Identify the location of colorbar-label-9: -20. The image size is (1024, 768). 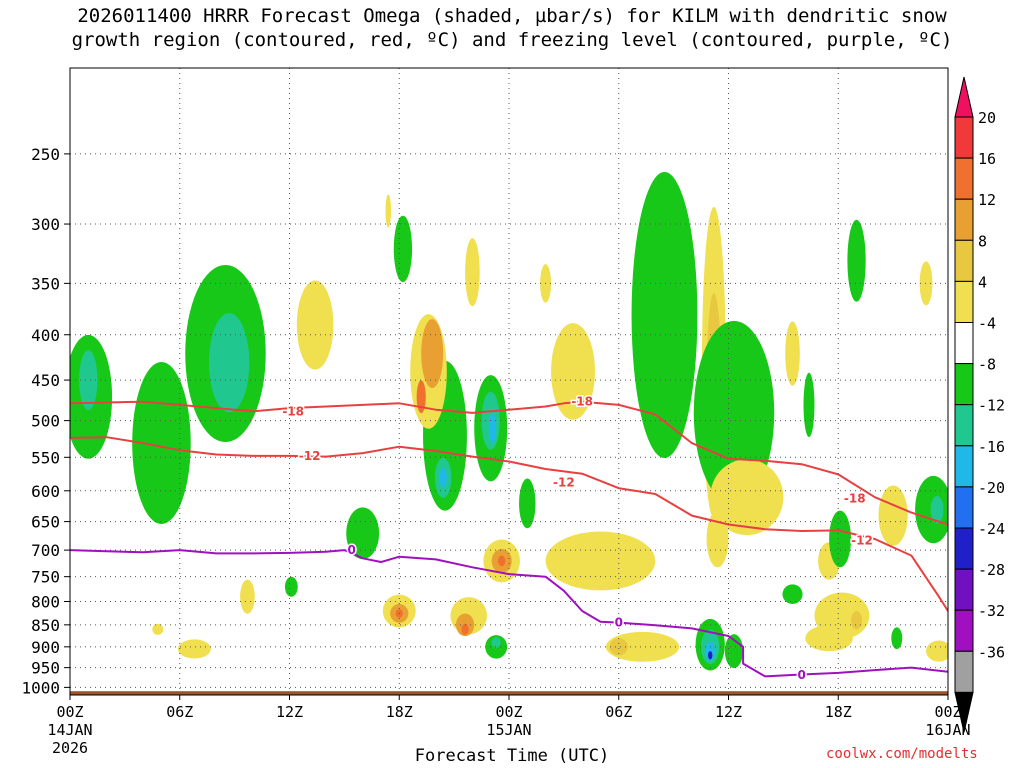
(991, 488).